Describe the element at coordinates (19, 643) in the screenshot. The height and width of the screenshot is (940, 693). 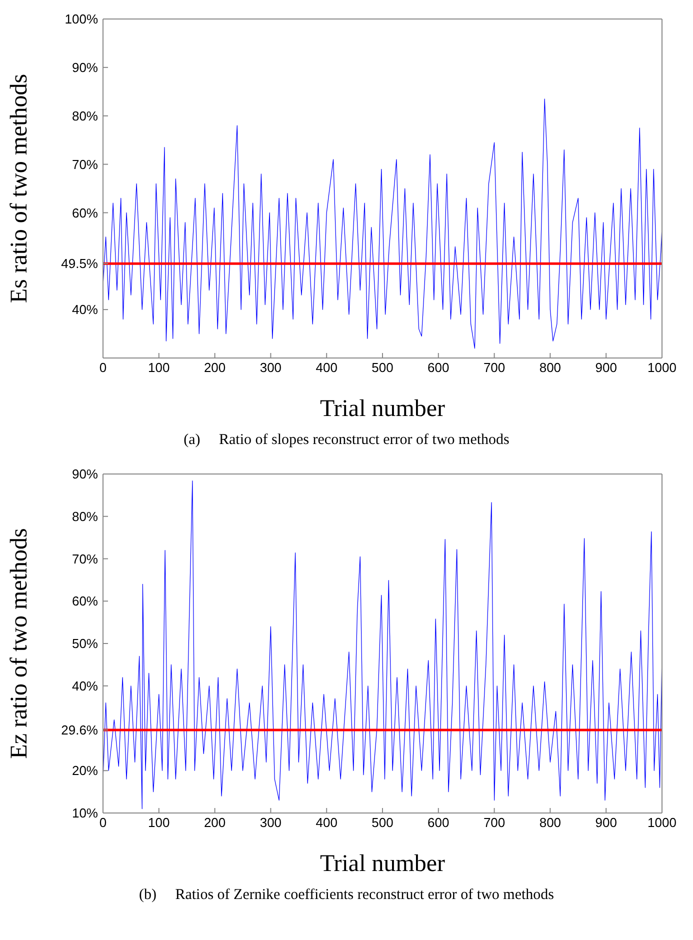
I see `y-axis-title: Ez ratio of two methods` at that location.